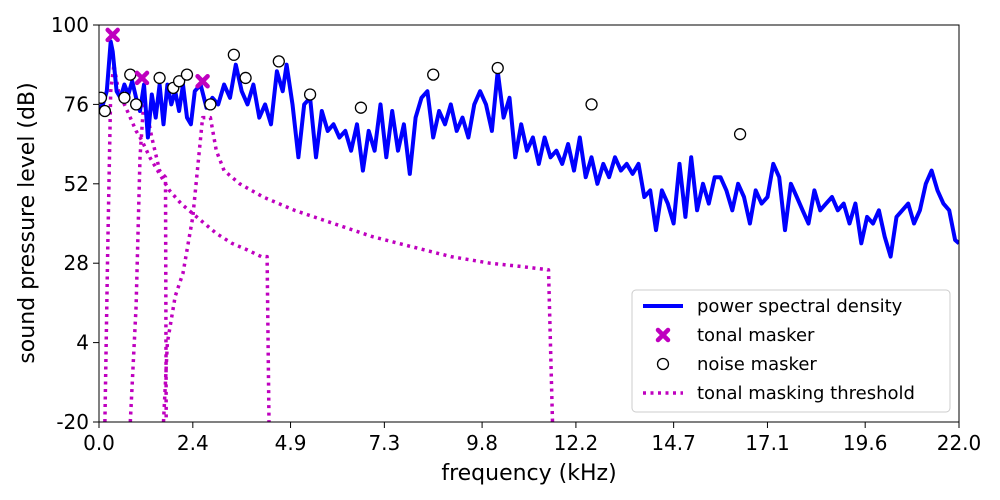 The image size is (1000, 500). I want to click on y-tick-label: -20, so click(72, 422).